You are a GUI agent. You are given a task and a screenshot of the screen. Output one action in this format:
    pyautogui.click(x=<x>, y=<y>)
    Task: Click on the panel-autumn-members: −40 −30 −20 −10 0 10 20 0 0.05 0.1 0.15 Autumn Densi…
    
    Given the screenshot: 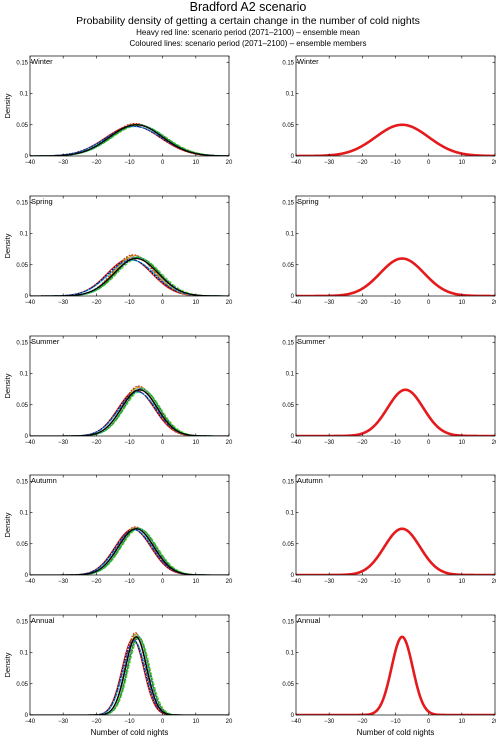 What is the action you would take?
    pyautogui.click(x=118, y=529)
    